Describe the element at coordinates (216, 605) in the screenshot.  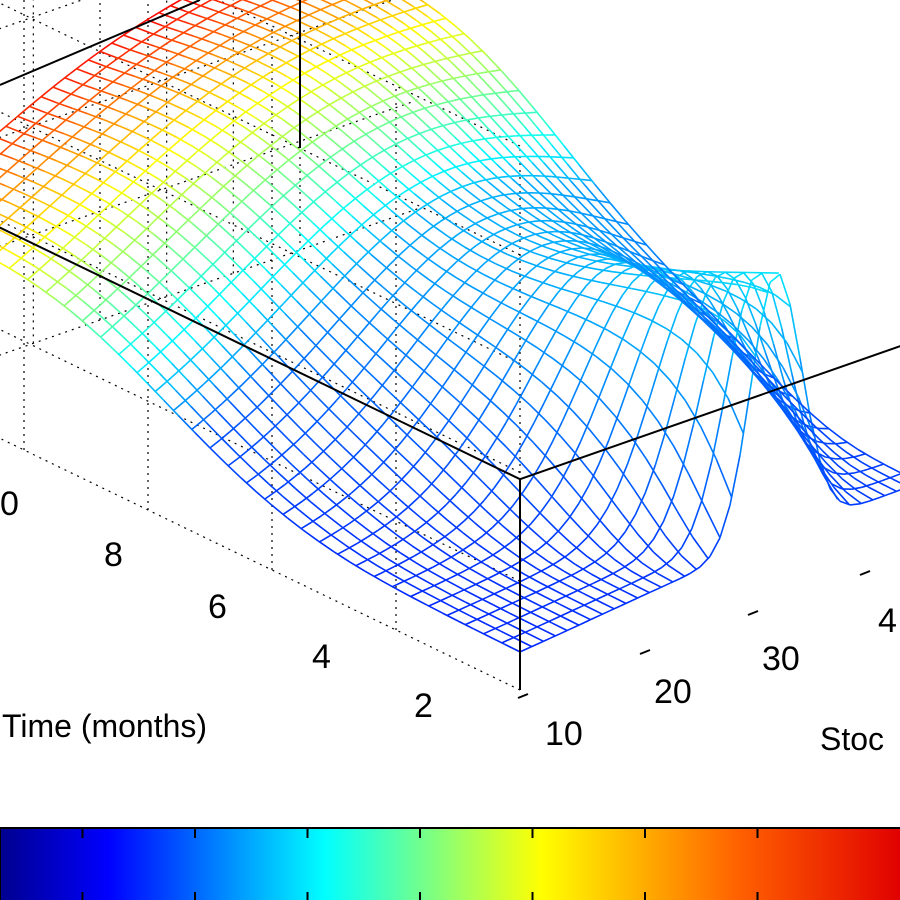
I see `y-axis-ticks: 0 8 6 4 2` at that location.